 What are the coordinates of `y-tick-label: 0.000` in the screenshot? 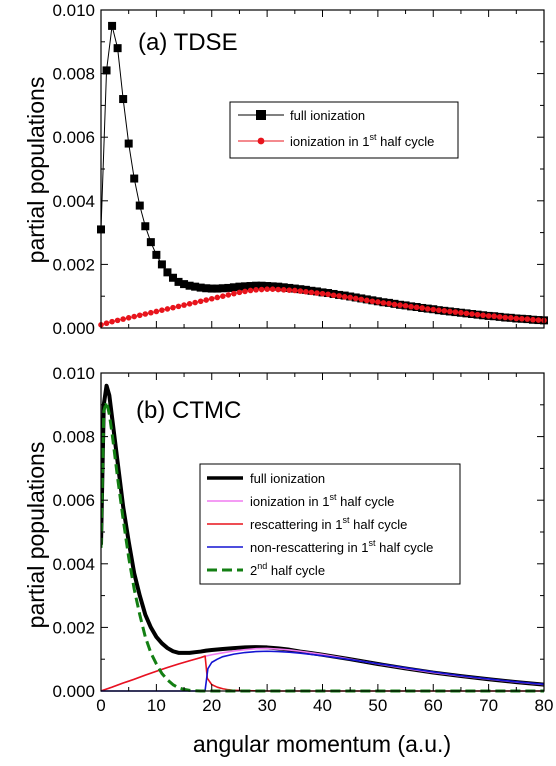 It's located at (73, 691).